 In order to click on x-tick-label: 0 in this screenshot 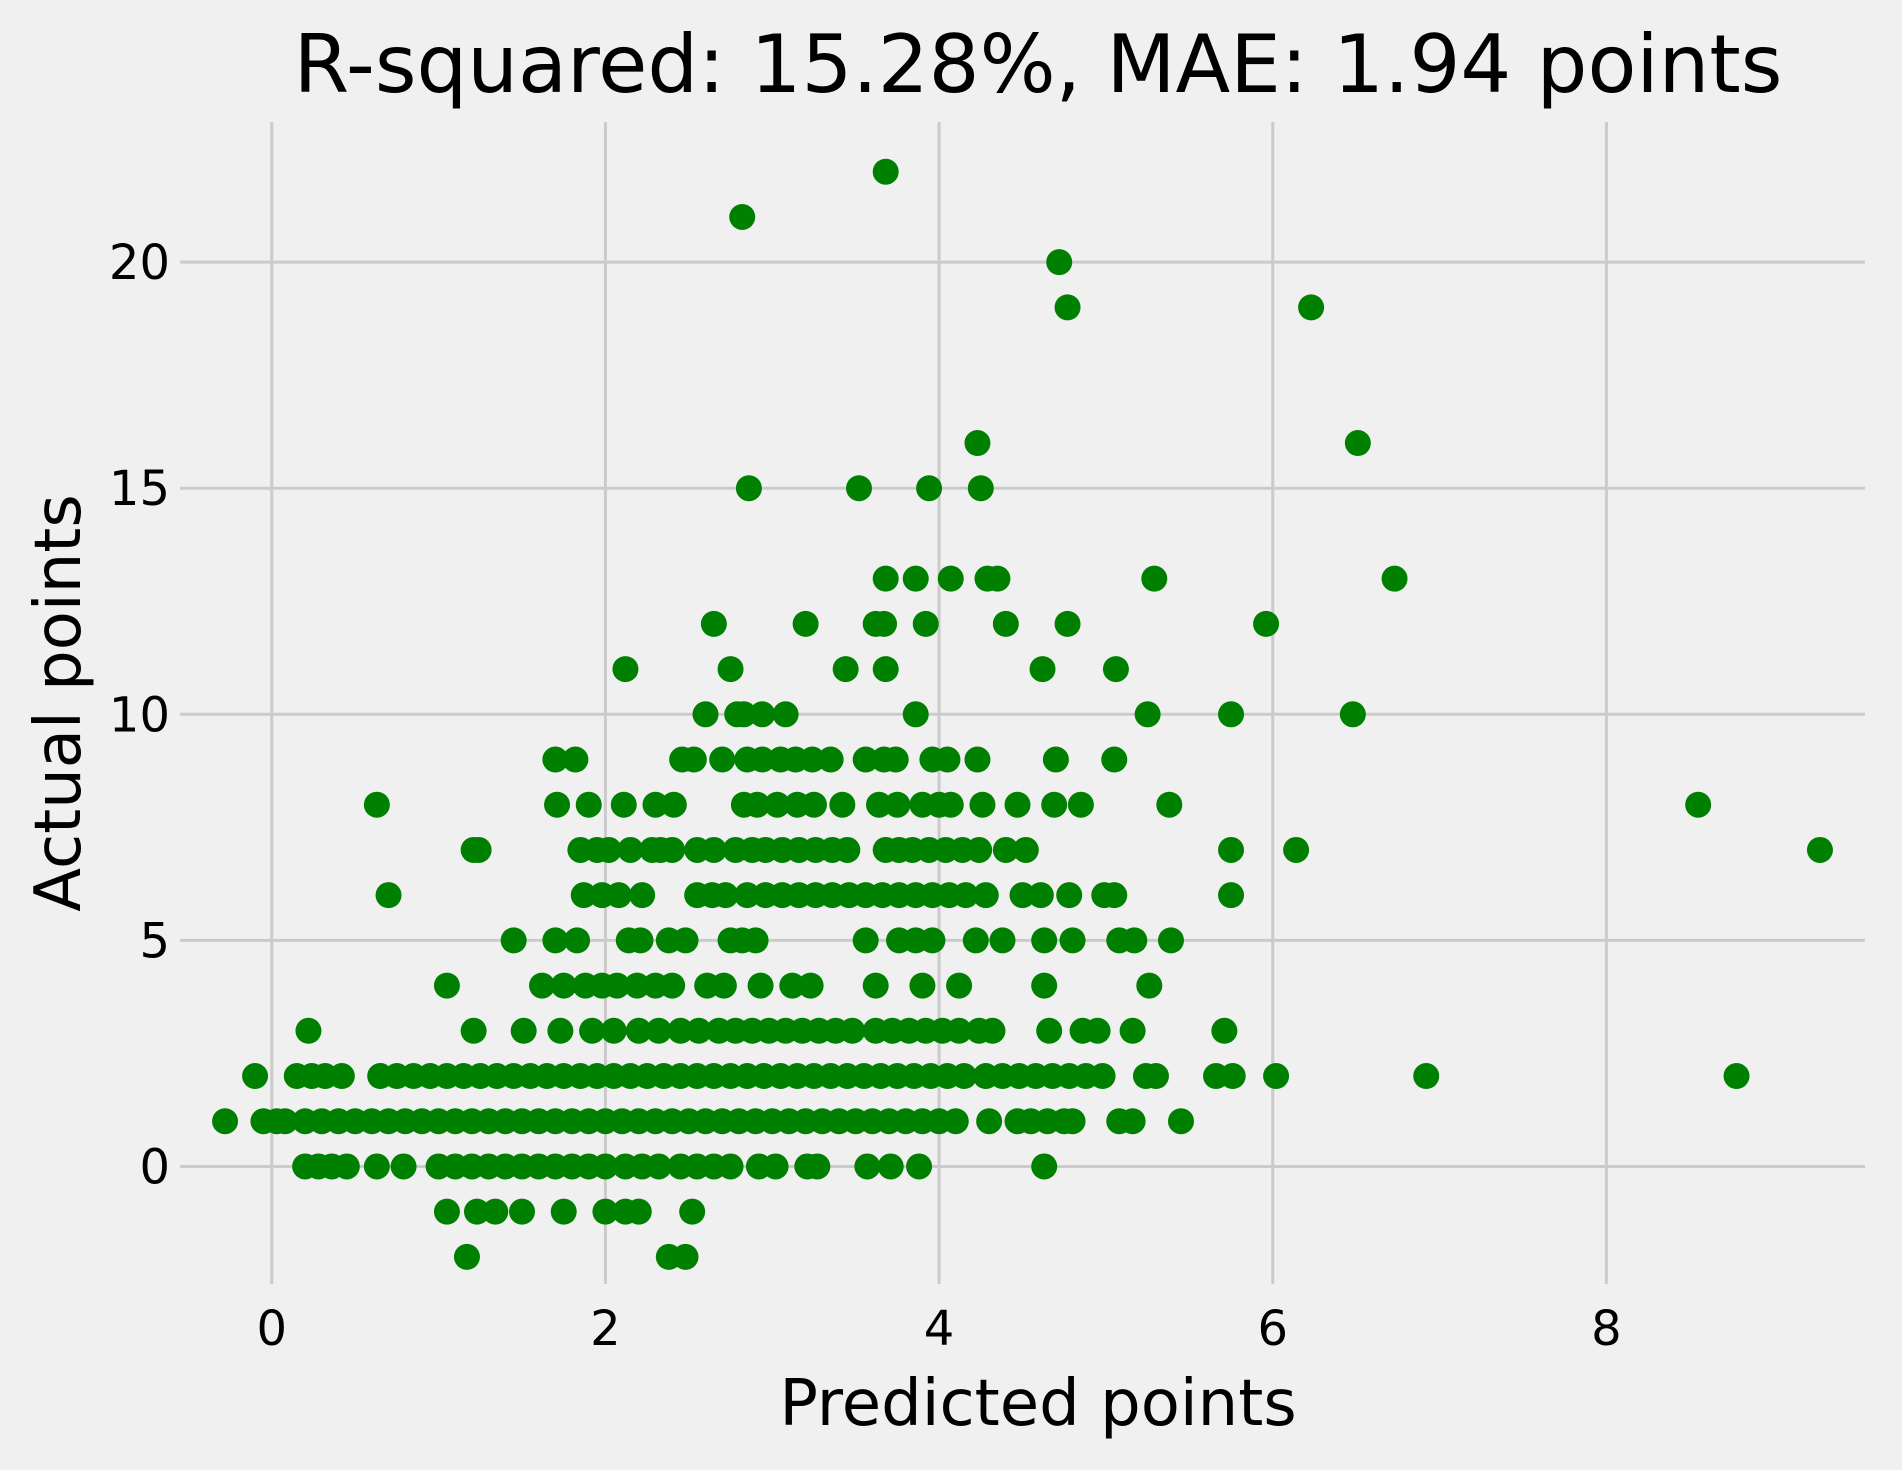, I will do `click(271, 1329)`.